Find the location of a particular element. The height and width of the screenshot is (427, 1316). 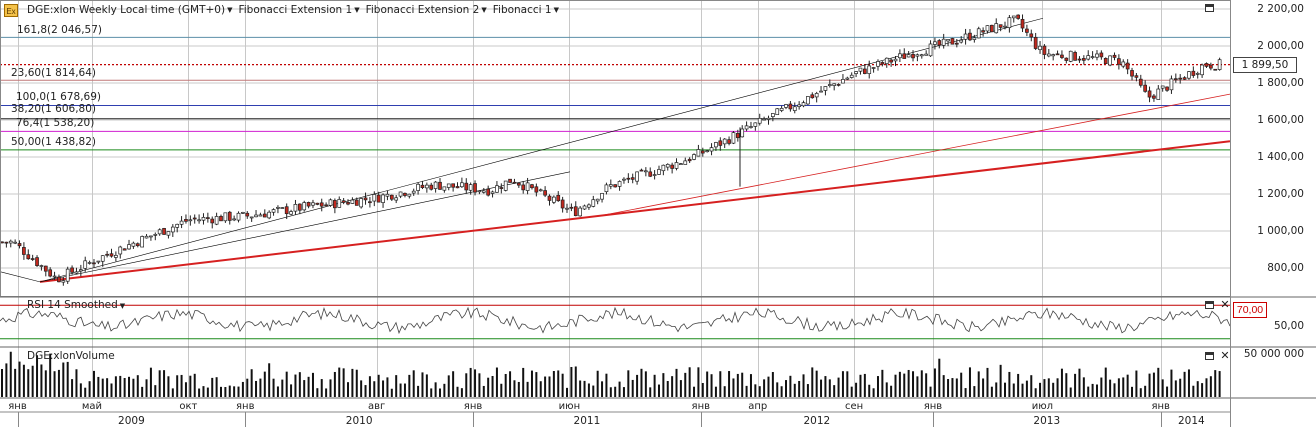

volume-title: DGE:xlonVolume is located at coordinates (71, 356).